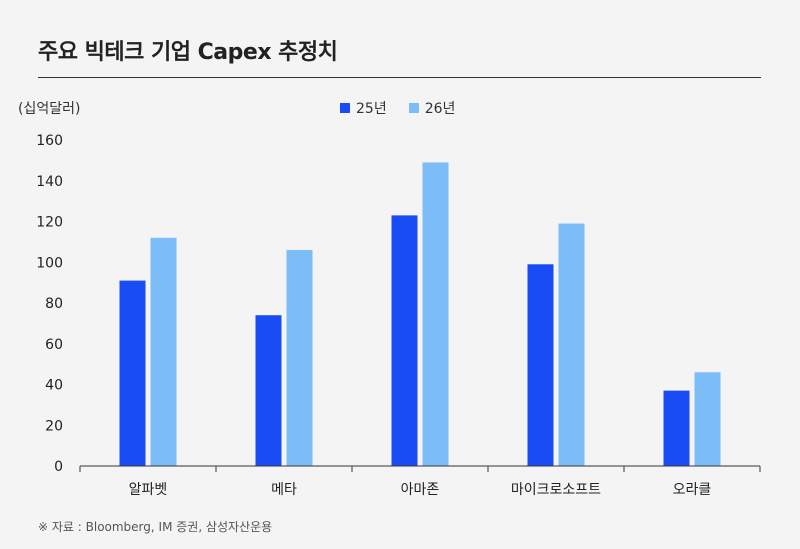  What do you see at coordinates (54, 386) in the screenshot?
I see `y-tick-label: 40` at bounding box center [54, 386].